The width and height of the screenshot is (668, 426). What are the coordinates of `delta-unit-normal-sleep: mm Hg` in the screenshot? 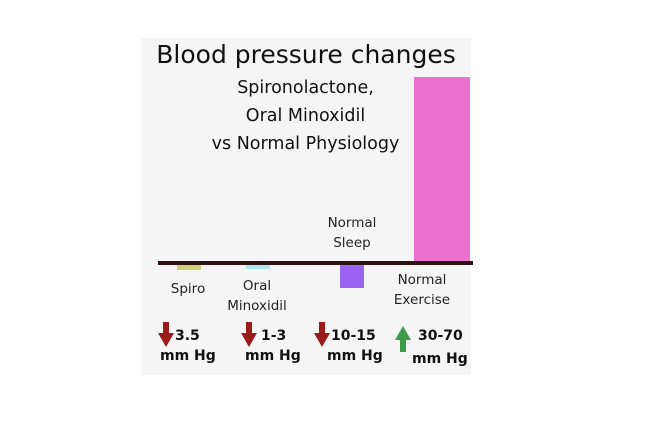 It's located at (355, 356).